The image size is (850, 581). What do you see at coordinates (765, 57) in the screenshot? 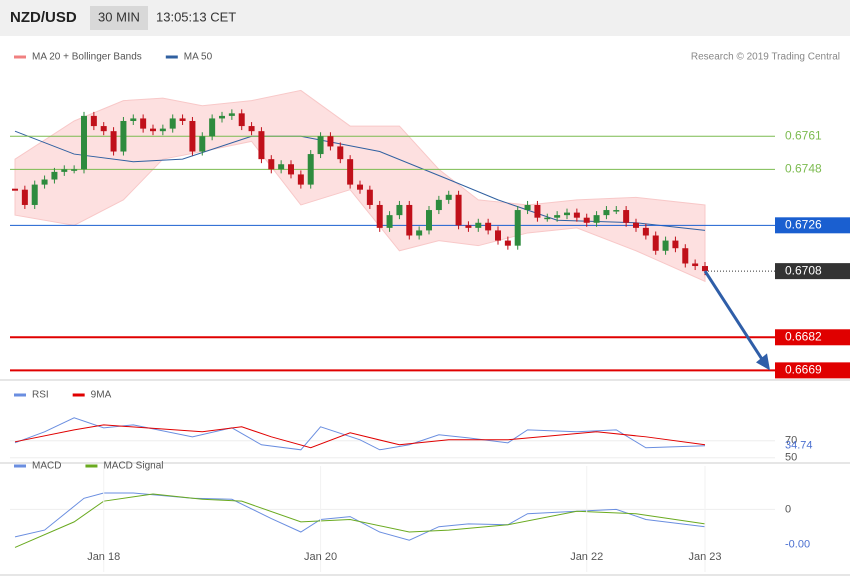
I see `credit: Research © 2019 Trading Central` at bounding box center [765, 57].